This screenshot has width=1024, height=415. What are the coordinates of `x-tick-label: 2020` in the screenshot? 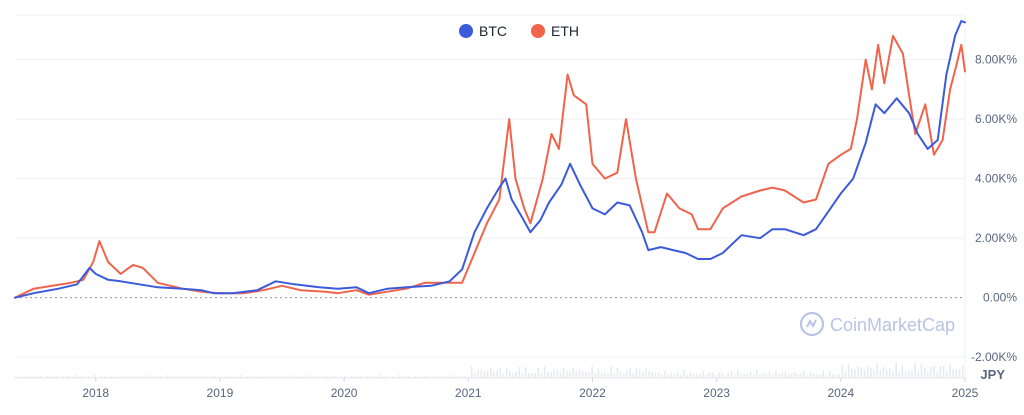 It's located at (344, 393).